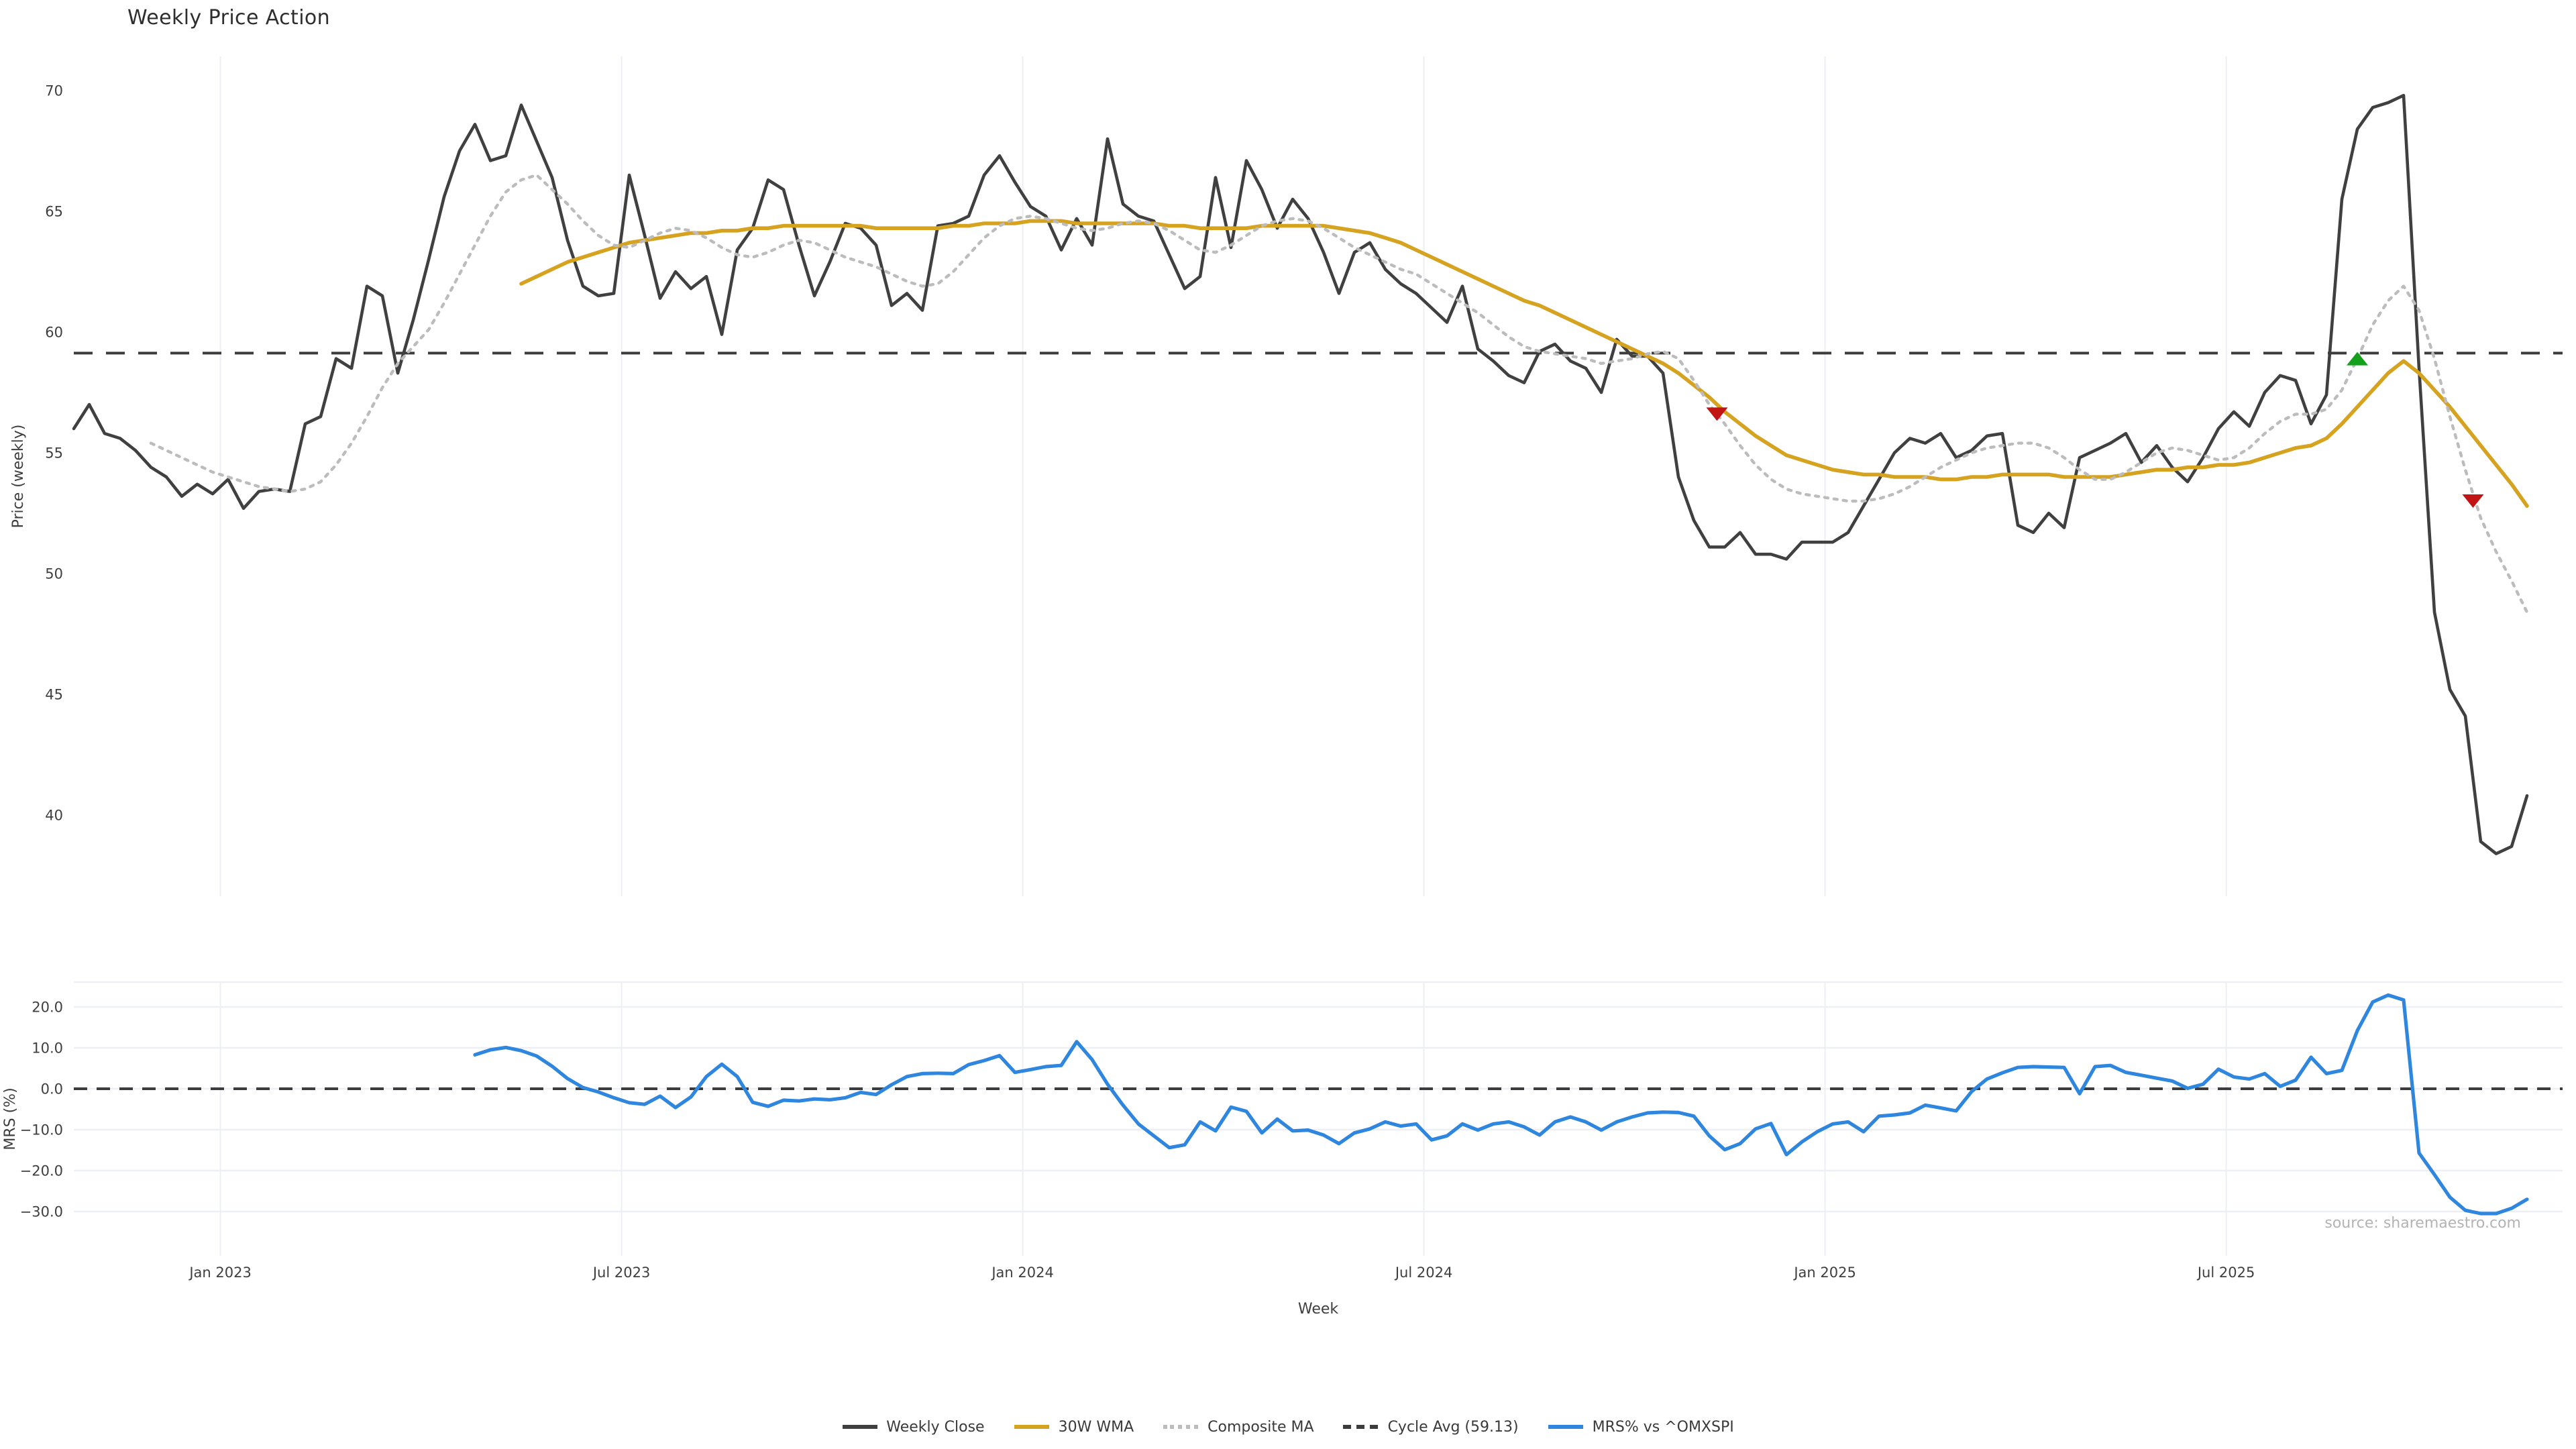 This screenshot has height=1449, width=2576. I want to click on buy-signal-1-triangle-up-icon, so click(2357, 359).